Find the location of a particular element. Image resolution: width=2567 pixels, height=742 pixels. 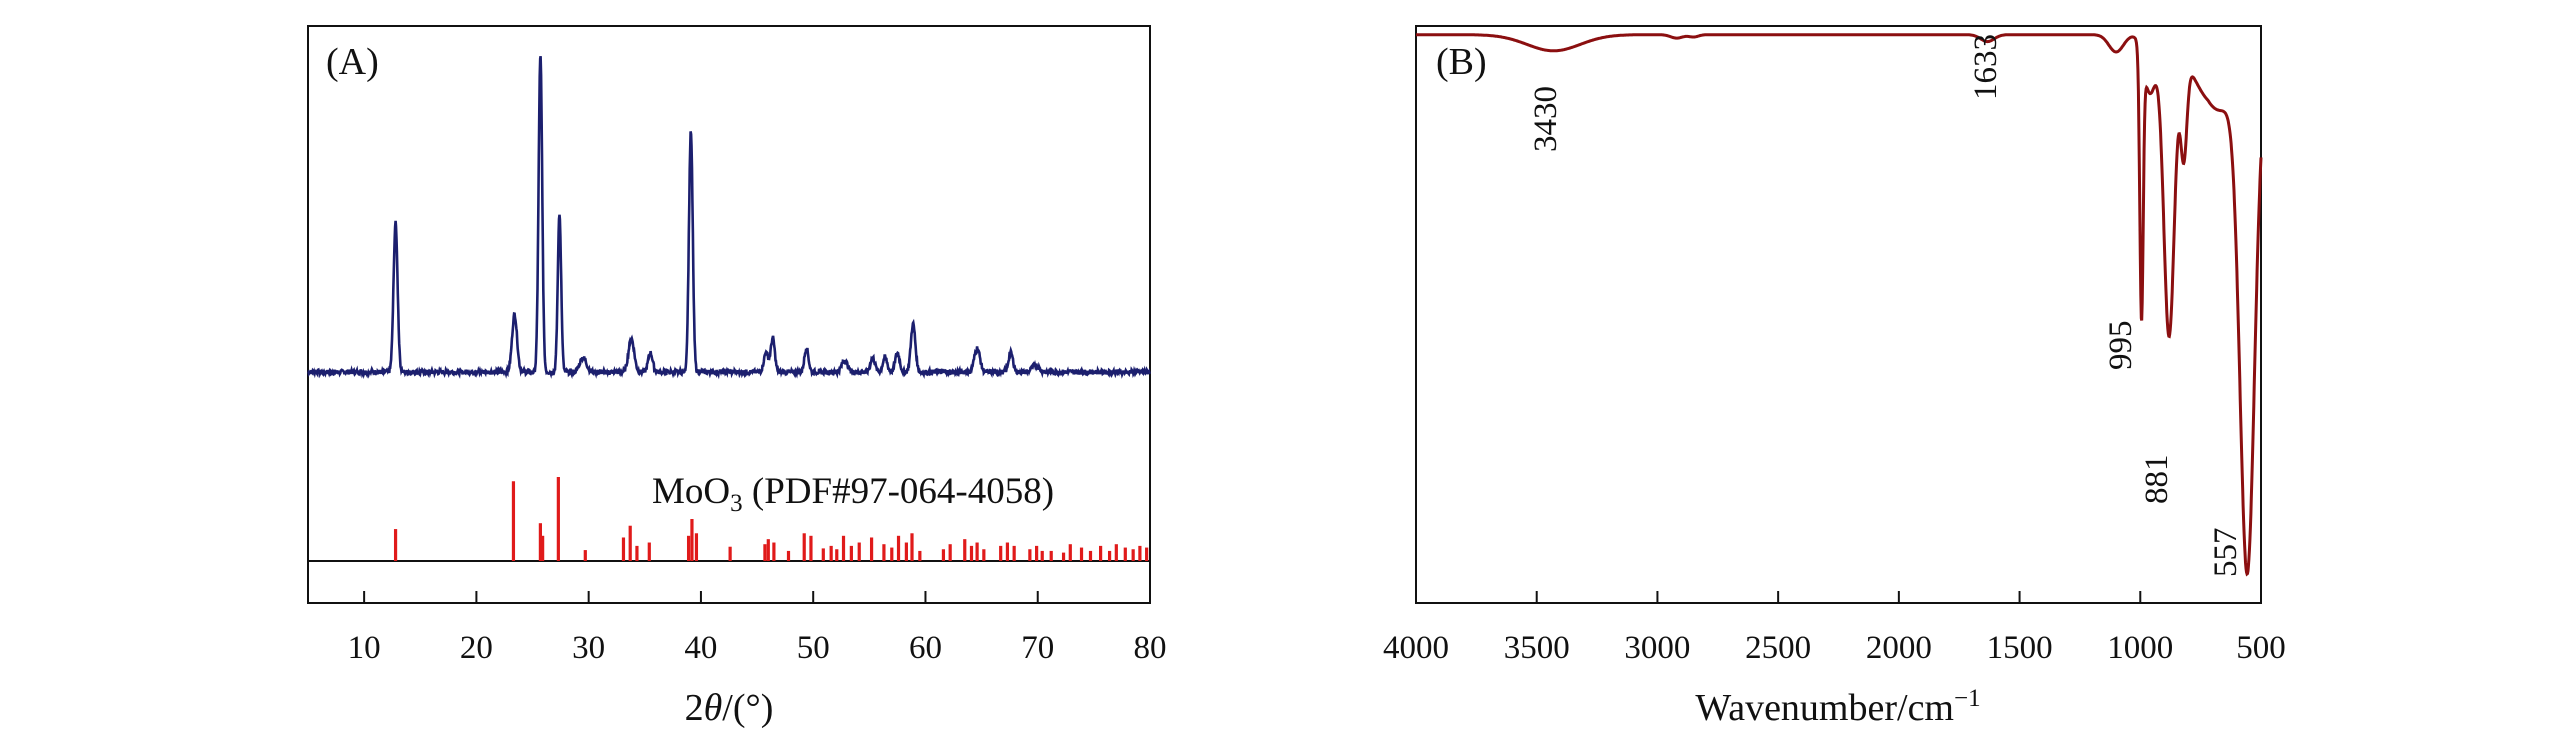

x-axis-label-b-text: Wavenumber/cm is located at coordinates (1824, 708).